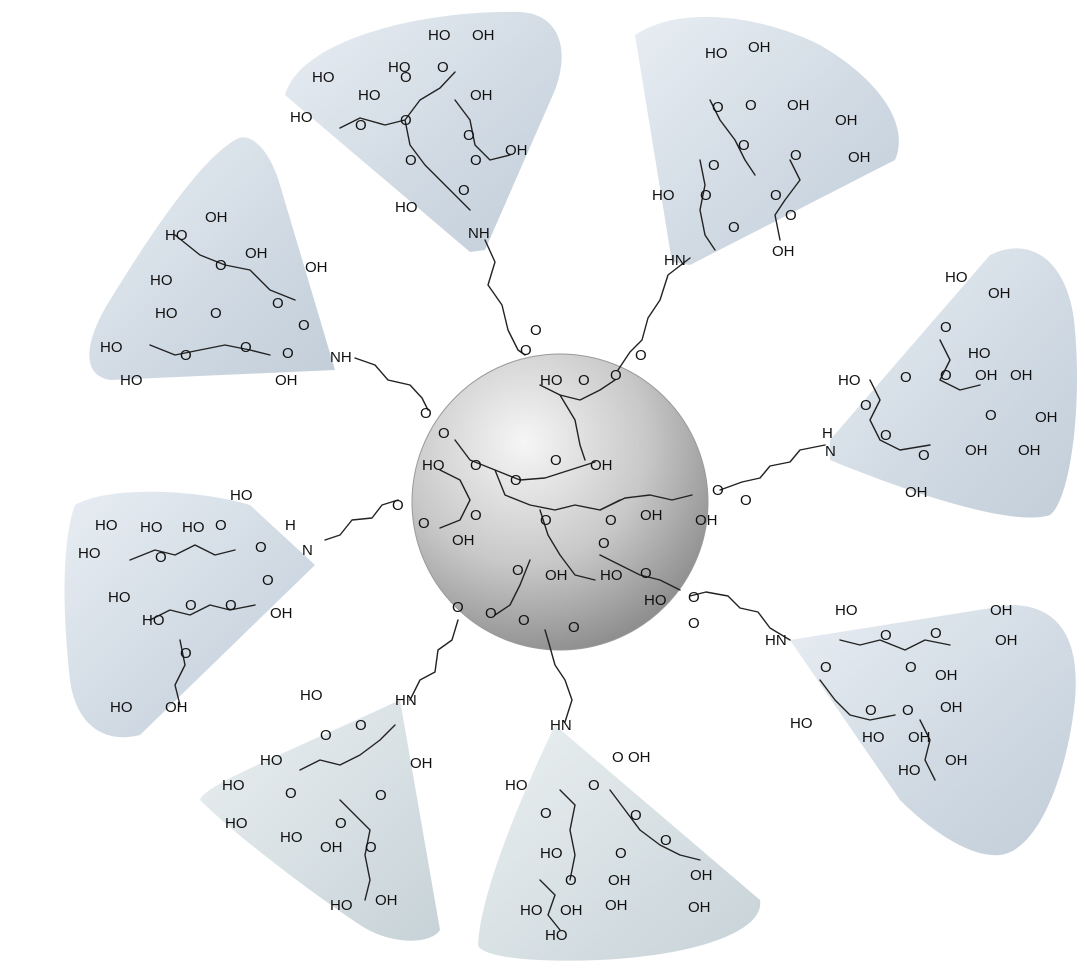 This screenshot has width=1085, height=970. I want to click on linker-bond-left-middle, so click(361, 520).